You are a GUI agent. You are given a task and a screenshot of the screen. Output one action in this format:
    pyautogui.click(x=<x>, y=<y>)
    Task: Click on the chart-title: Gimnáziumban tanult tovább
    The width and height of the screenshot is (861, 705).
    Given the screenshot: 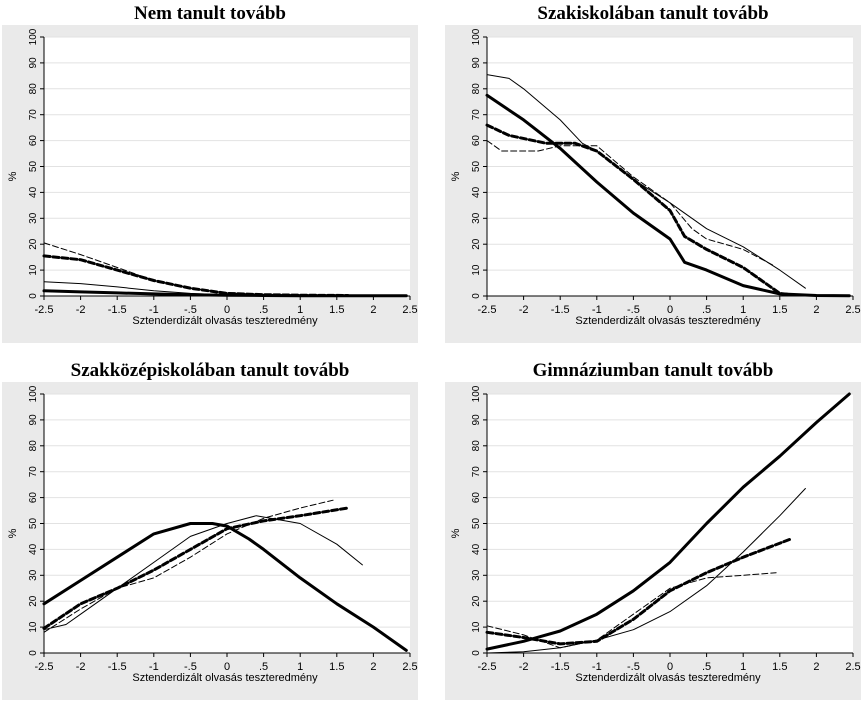 What is the action you would take?
    pyautogui.click(x=653, y=370)
    